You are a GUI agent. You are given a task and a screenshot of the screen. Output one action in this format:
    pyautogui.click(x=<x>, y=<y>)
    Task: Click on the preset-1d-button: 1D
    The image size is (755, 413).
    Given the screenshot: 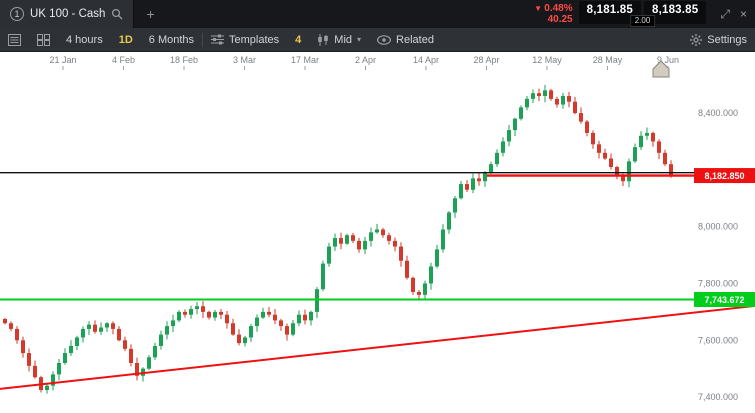 What is the action you would take?
    pyautogui.click(x=126, y=39)
    